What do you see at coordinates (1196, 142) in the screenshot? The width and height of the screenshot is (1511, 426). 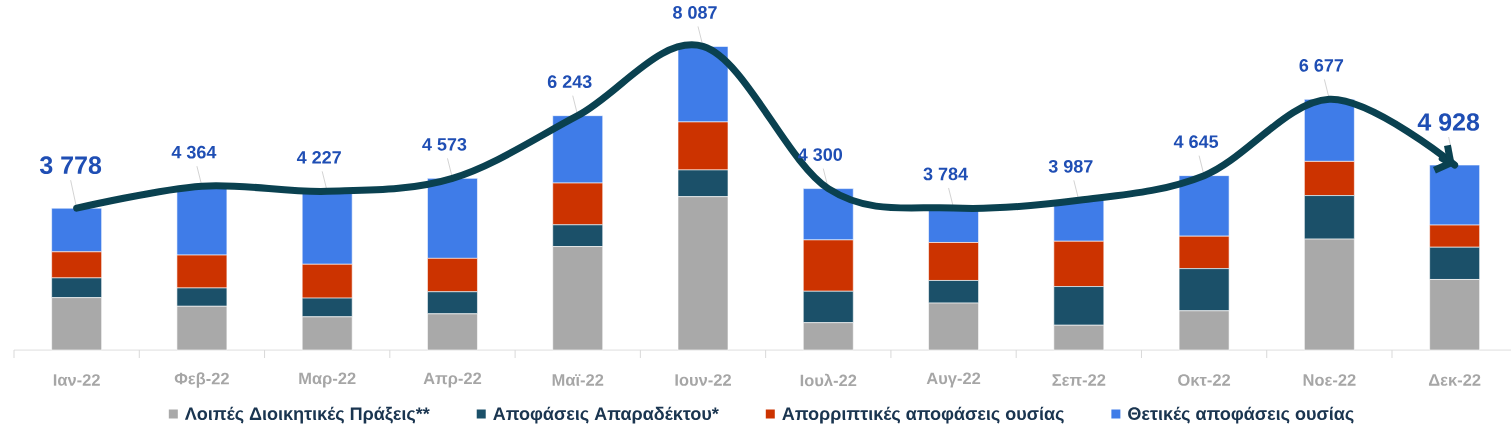 I see `data-label: 4 645` at bounding box center [1196, 142].